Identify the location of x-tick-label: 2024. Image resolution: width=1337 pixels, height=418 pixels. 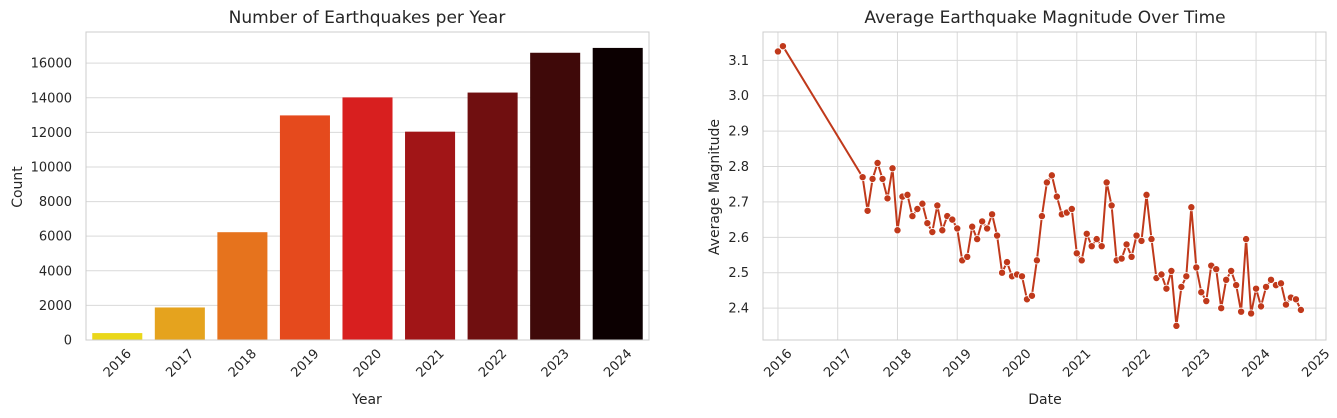
(618, 364).